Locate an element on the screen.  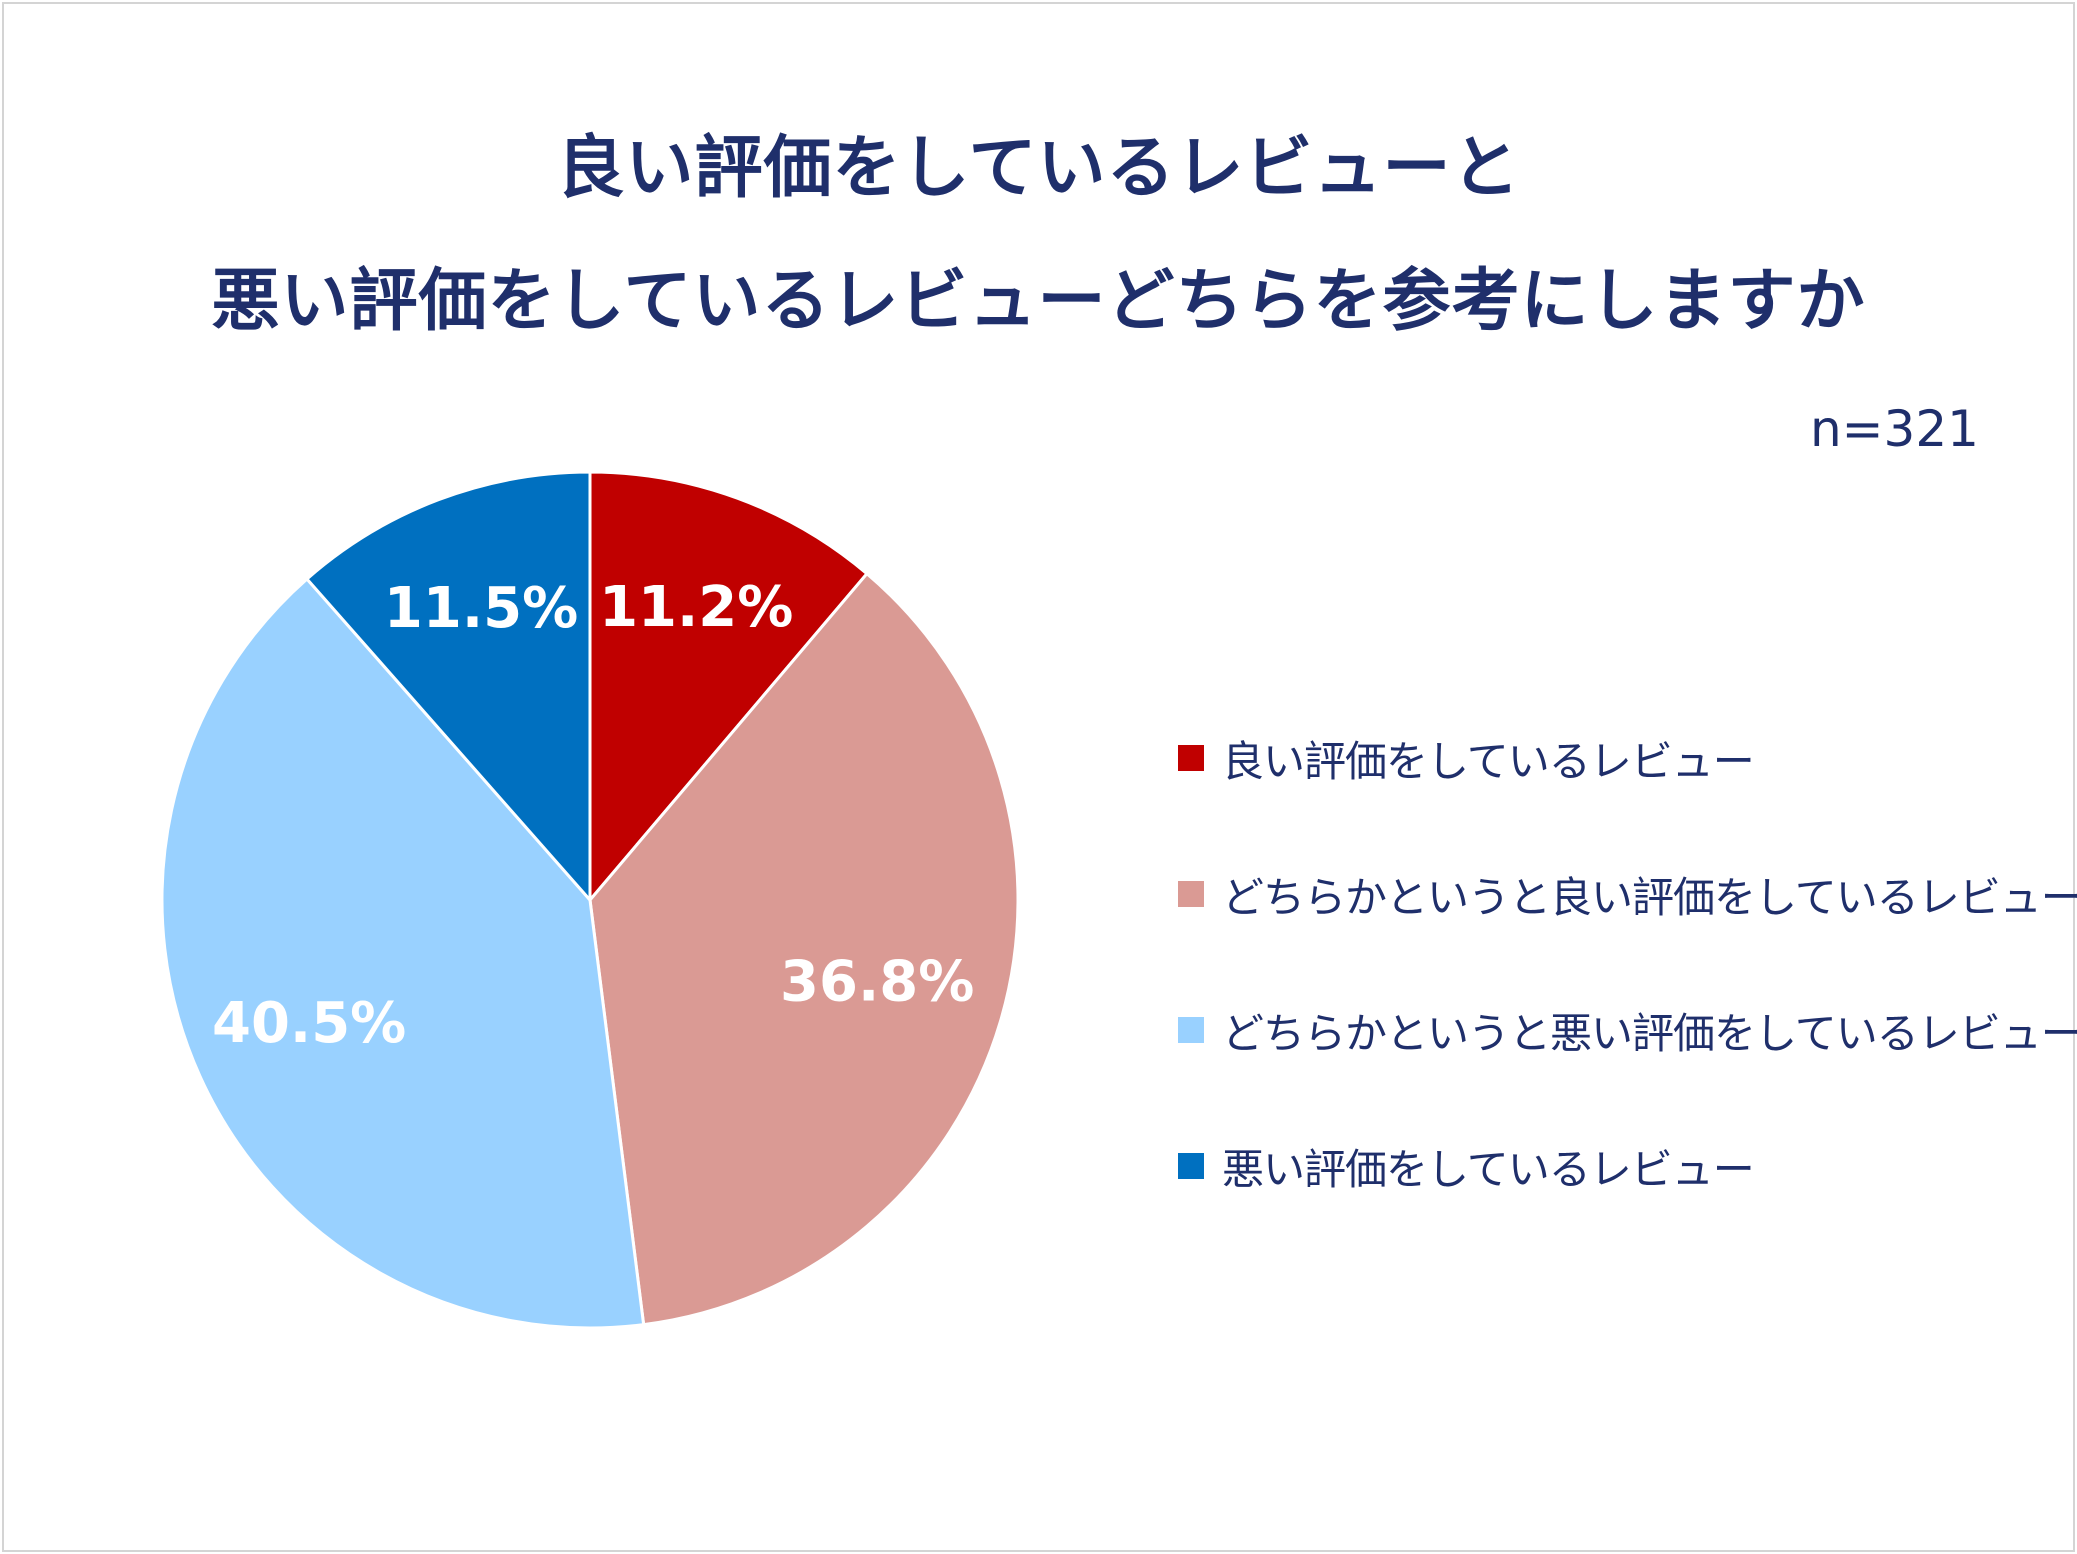
chart-subtitle: 悪い評価をしているレビューどちらを参考にしますか is located at coordinates (1038, 301).